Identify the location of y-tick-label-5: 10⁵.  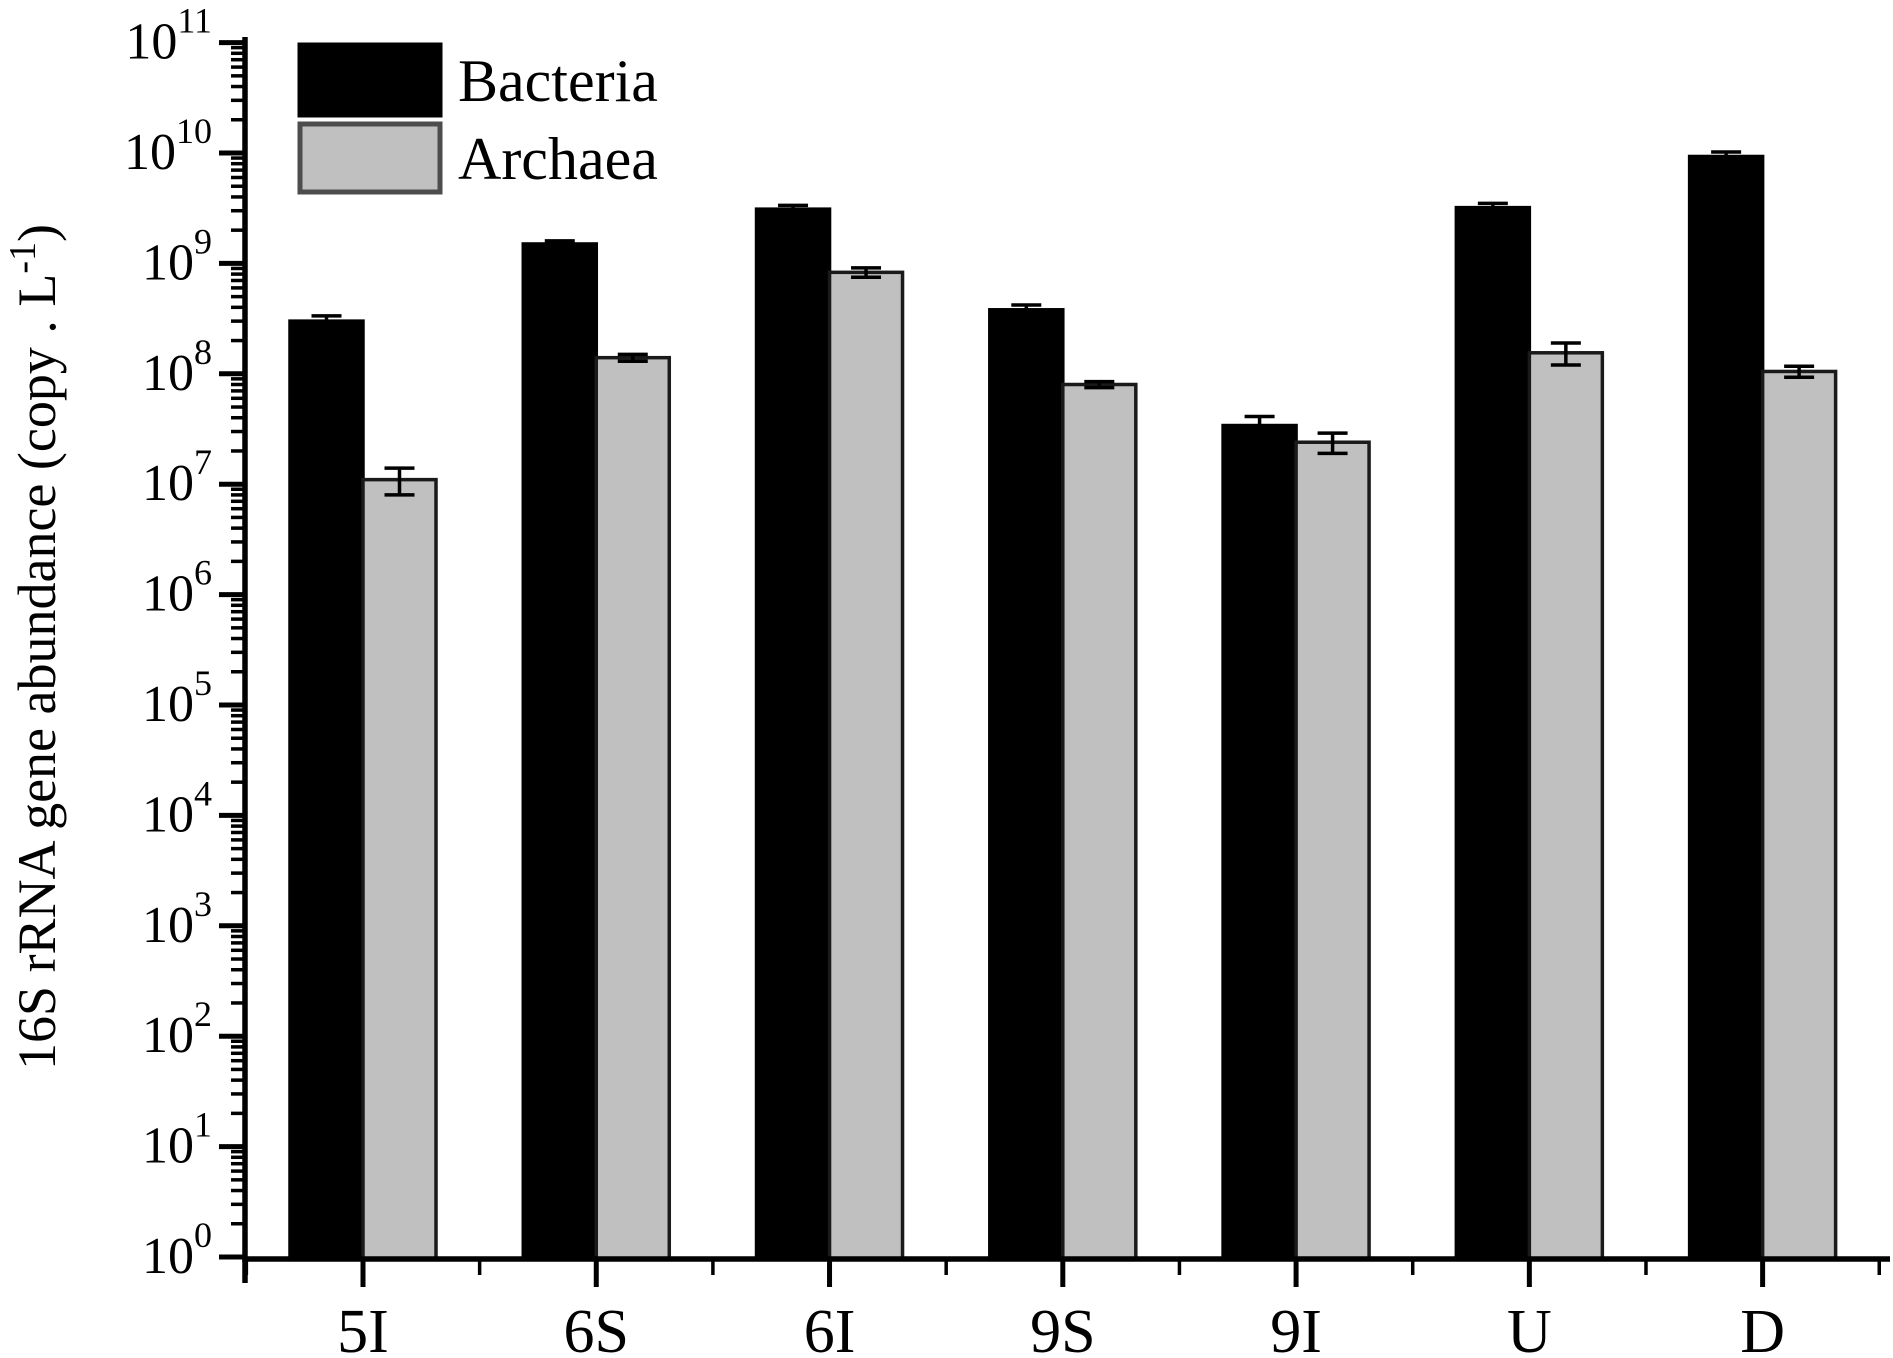
(177, 698).